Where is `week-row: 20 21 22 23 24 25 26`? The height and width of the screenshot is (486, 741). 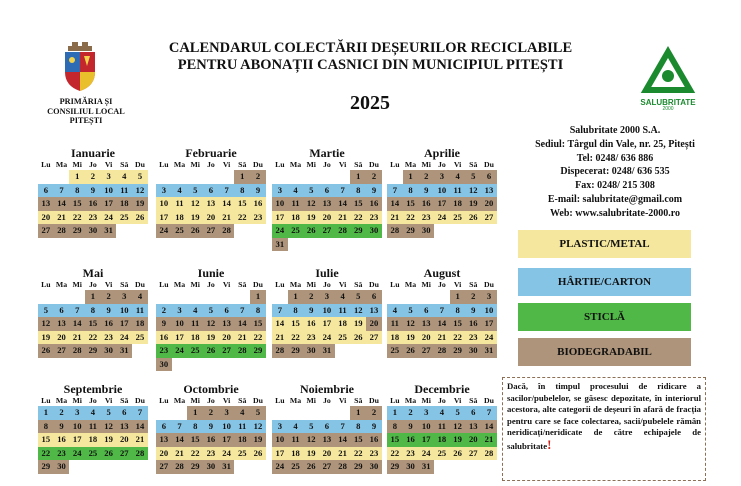 week-row: 20 21 22 23 24 25 26 is located at coordinates (211, 453).